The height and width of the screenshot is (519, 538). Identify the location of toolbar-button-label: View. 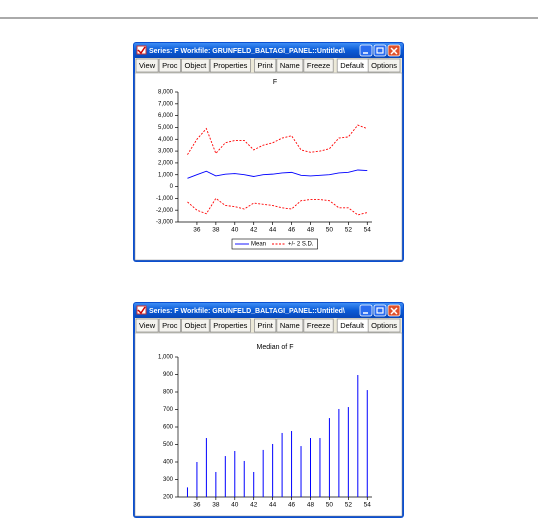
(147, 325).